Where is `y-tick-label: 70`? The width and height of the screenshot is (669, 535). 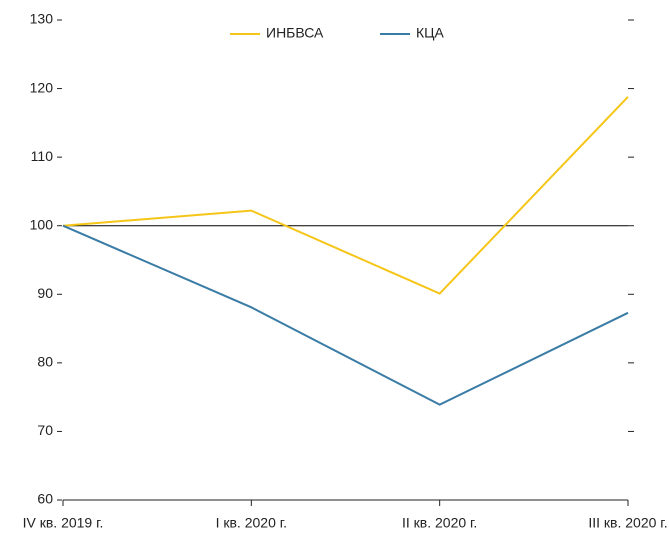
y-tick-label: 70 is located at coordinates (45, 430).